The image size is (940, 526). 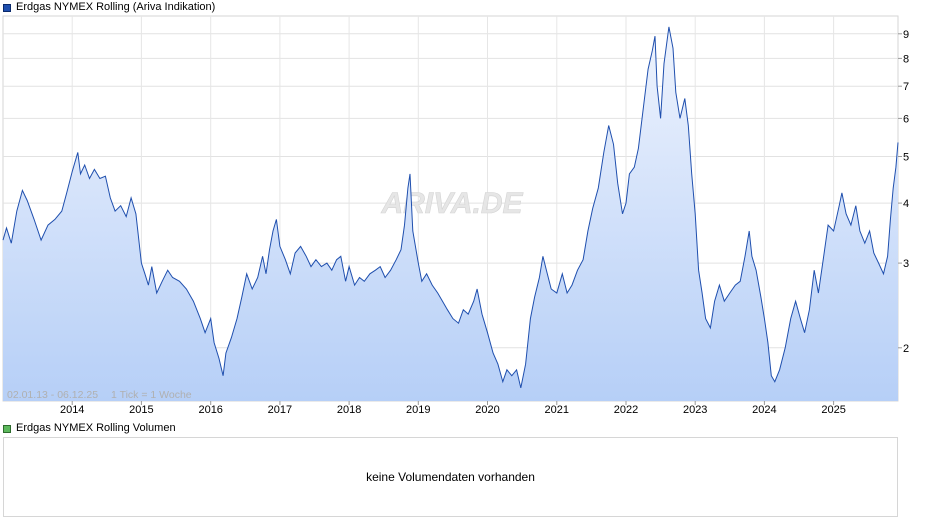 I want to click on y-tick-label: 4, so click(x=906, y=204).